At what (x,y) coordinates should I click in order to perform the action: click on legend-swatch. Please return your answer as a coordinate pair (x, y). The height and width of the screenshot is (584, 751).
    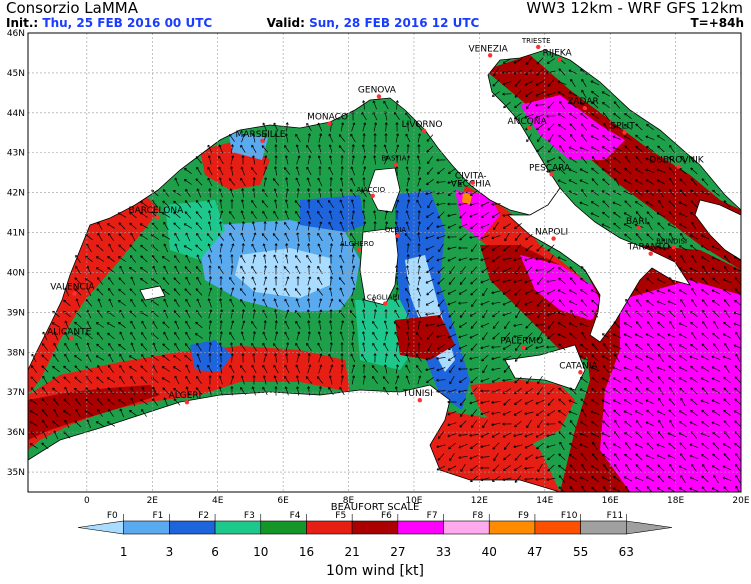
    Looking at the image, I should click on (420, 527).